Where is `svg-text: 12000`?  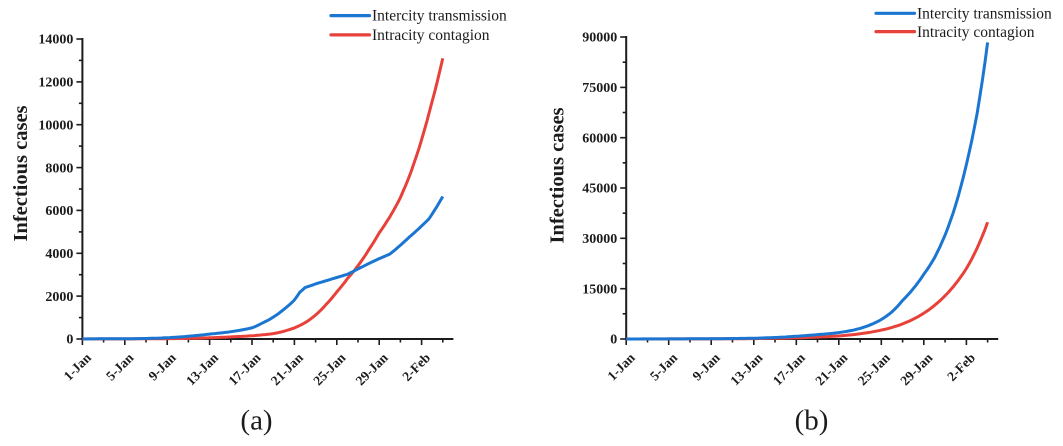
svg-text: 12000 is located at coordinates (55, 83).